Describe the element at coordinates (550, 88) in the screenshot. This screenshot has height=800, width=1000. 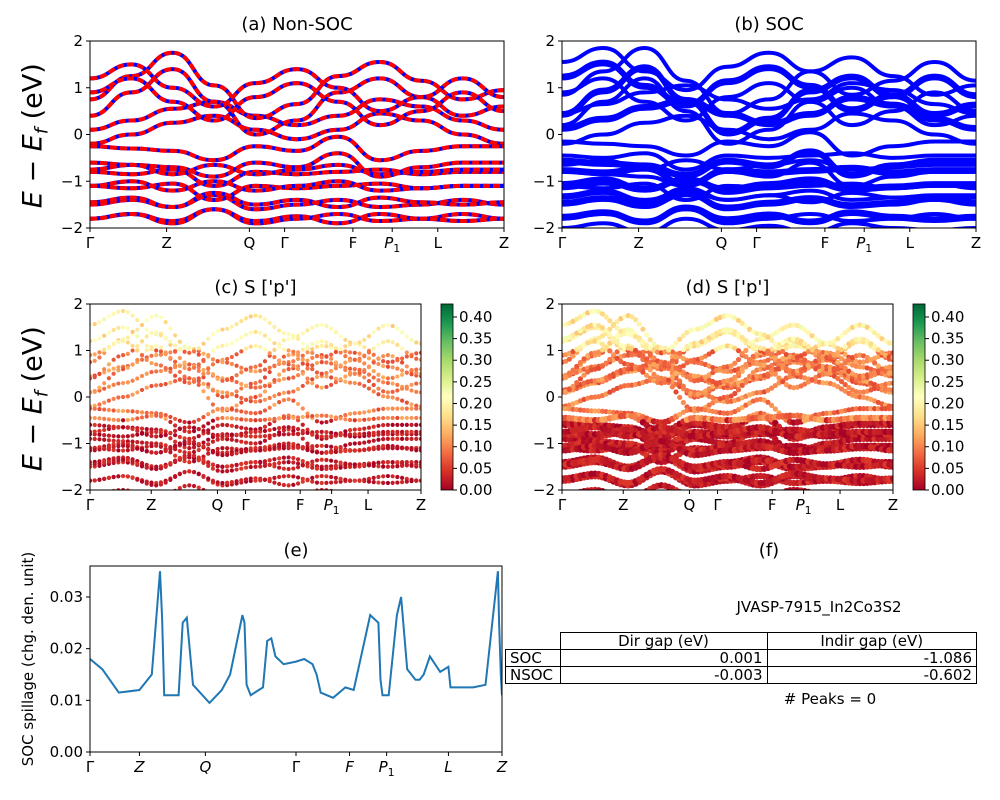
I see `ytick-label: 1` at that location.